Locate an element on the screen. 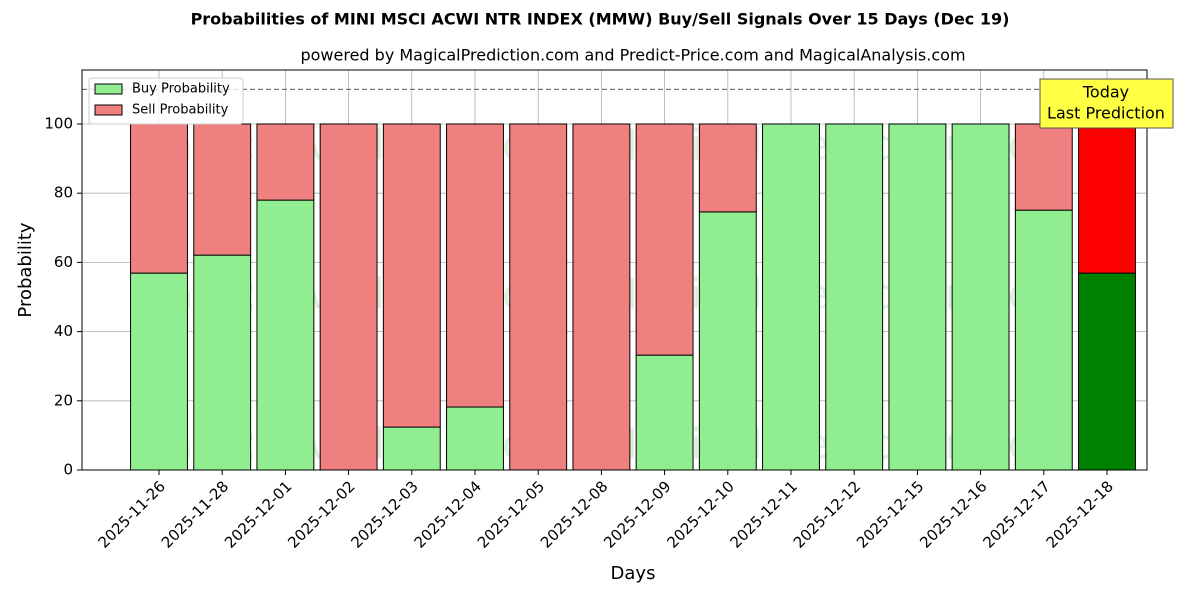  y-tick-label: 0 is located at coordinates (68, 470).